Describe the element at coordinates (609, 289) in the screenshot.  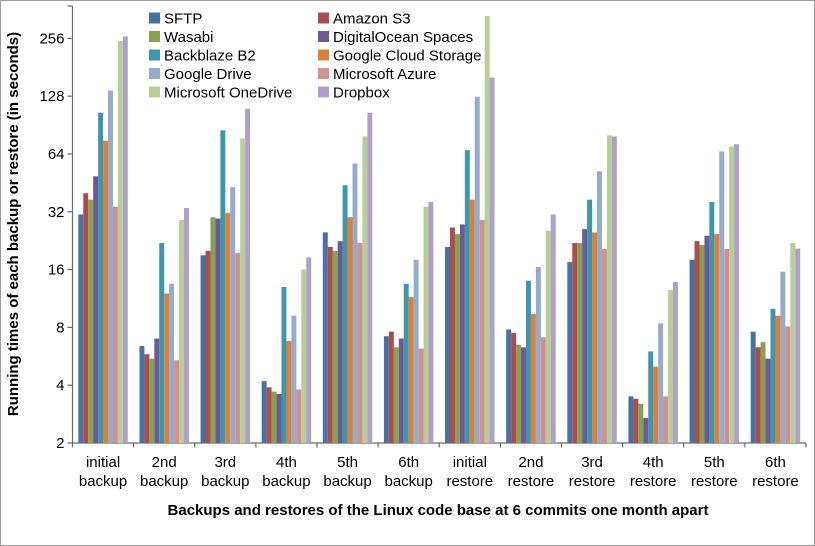
I see `bar-microsoft-onedrive-3rd-restore` at that location.